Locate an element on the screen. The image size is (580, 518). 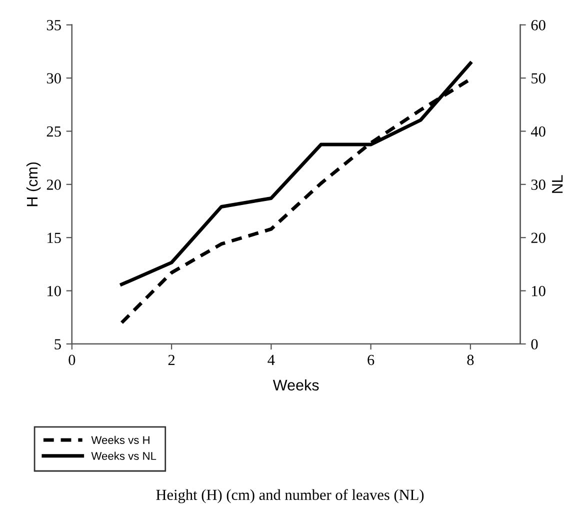
y-tick-label: 25 is located at coordinates (53, 131).